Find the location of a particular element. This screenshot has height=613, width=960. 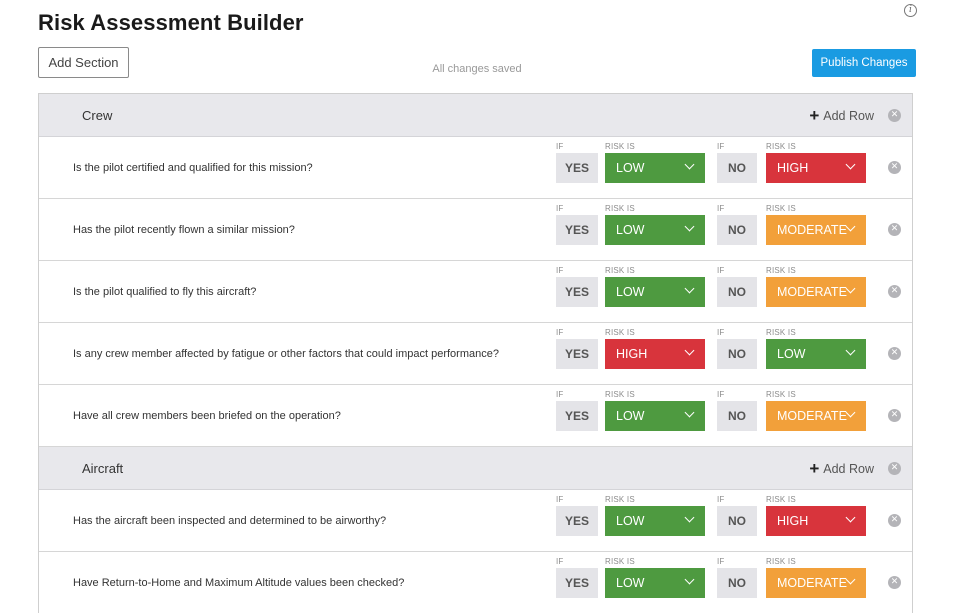

publish-changes-button: Publish Changes is located at coordinates (864, 63).